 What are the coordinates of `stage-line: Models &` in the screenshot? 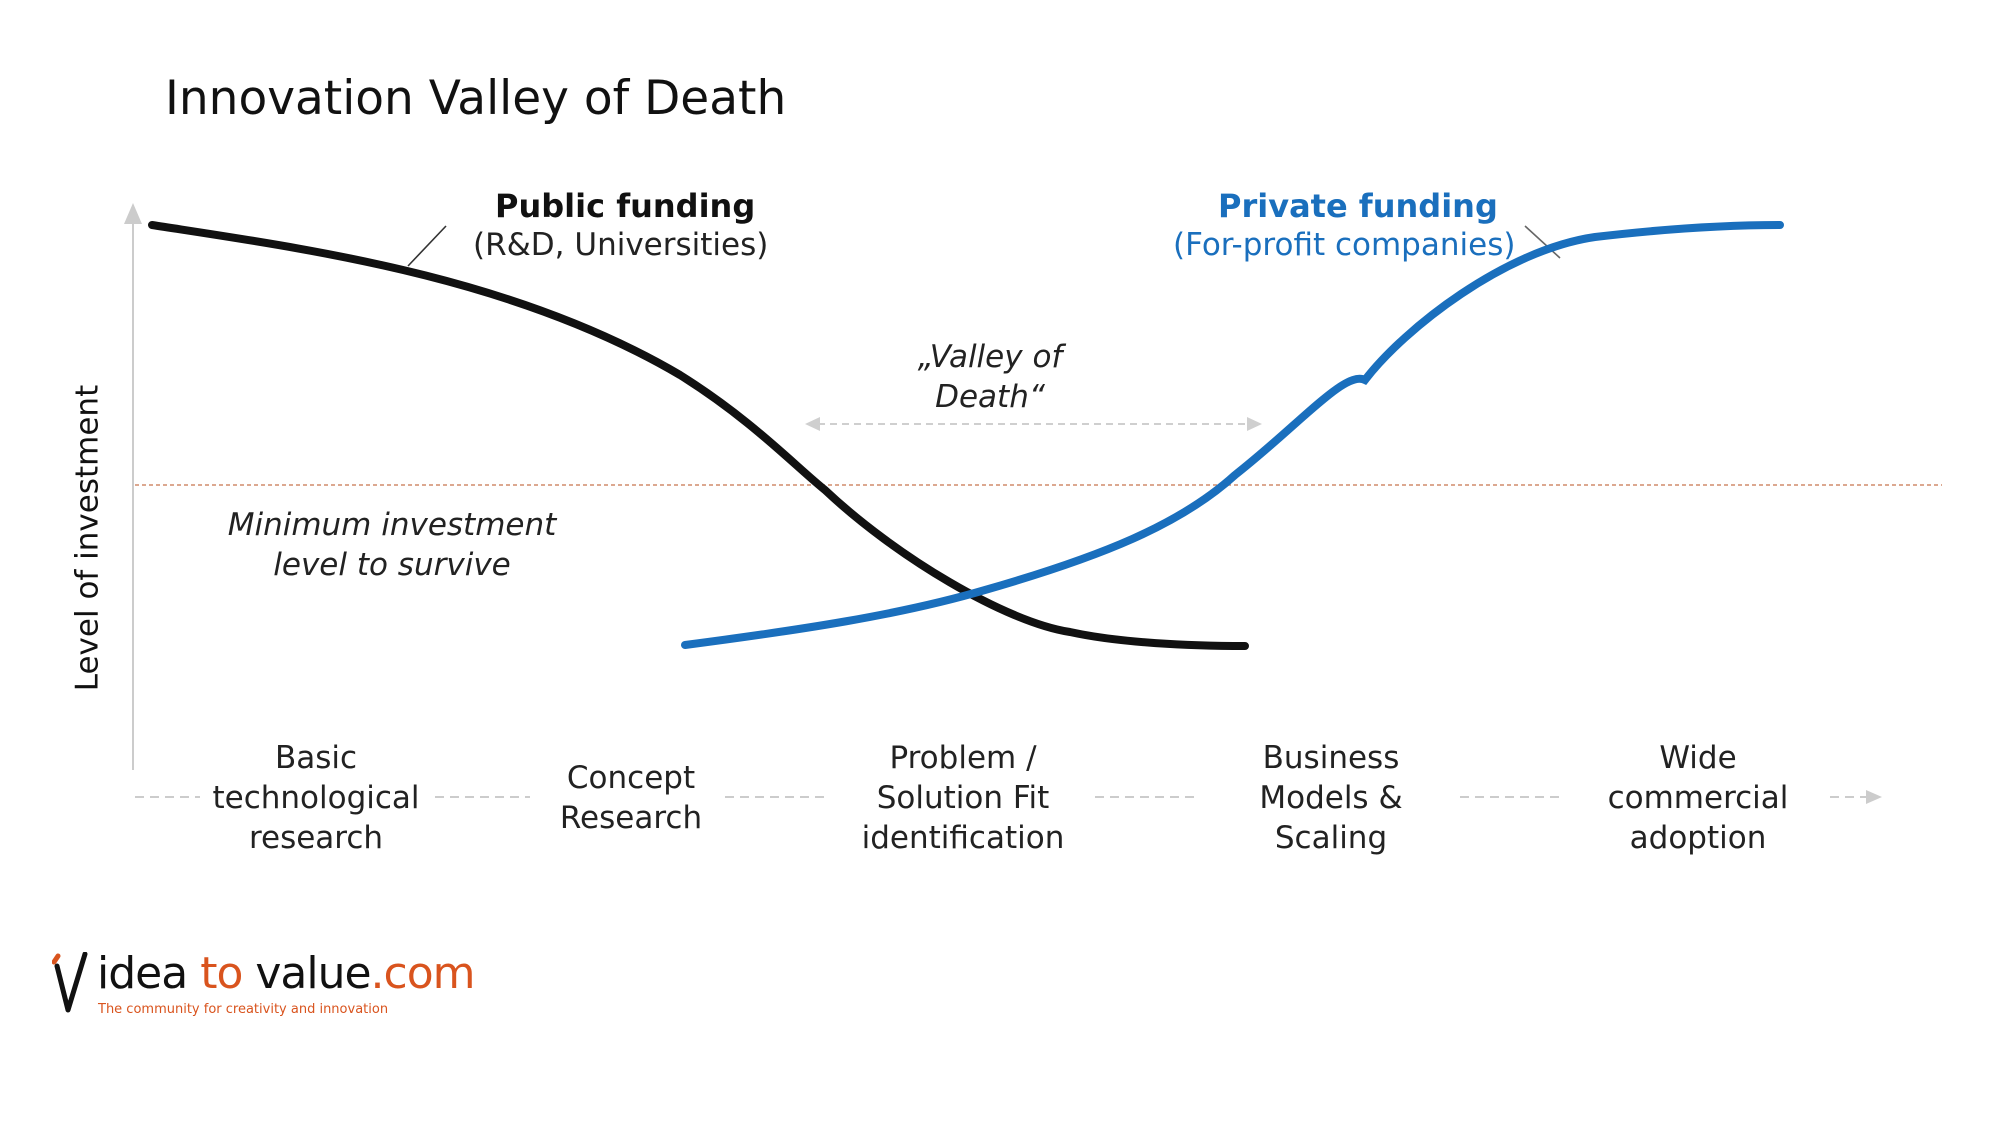 It's located at (1331, 798).